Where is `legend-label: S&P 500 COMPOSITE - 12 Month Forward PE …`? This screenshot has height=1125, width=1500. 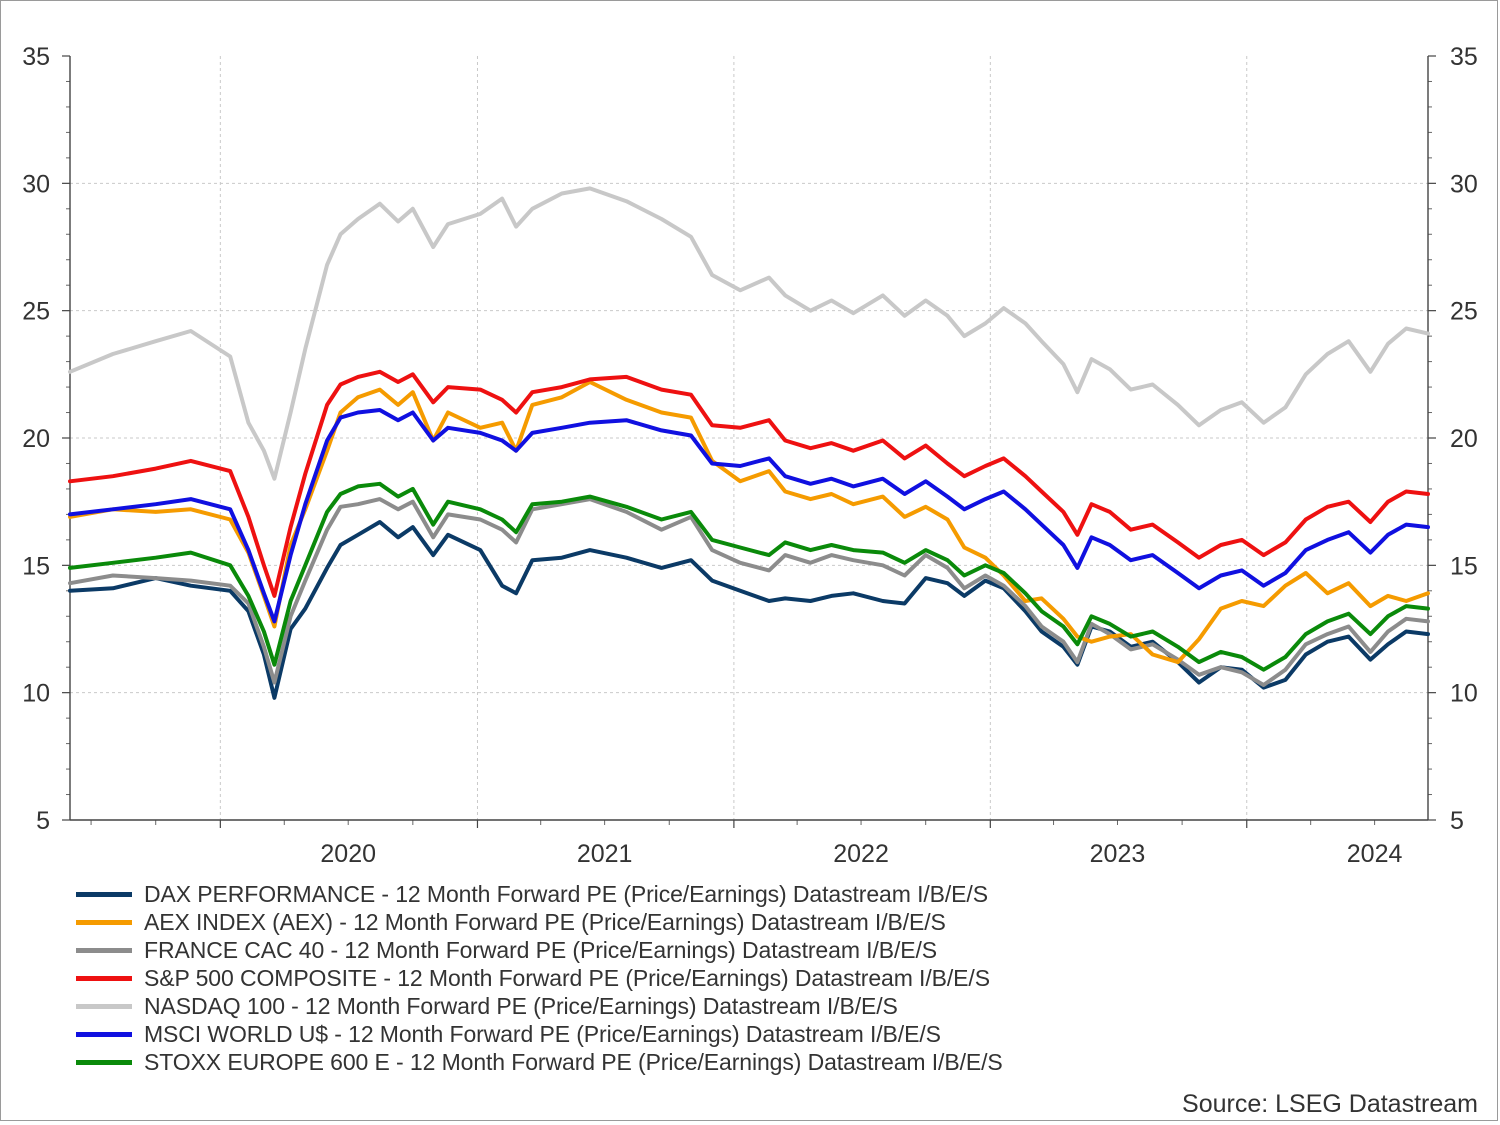
legend-label: S&P 500 COMPOSITE - 12 Month Forward PE … is located at coordinates (567, 977).